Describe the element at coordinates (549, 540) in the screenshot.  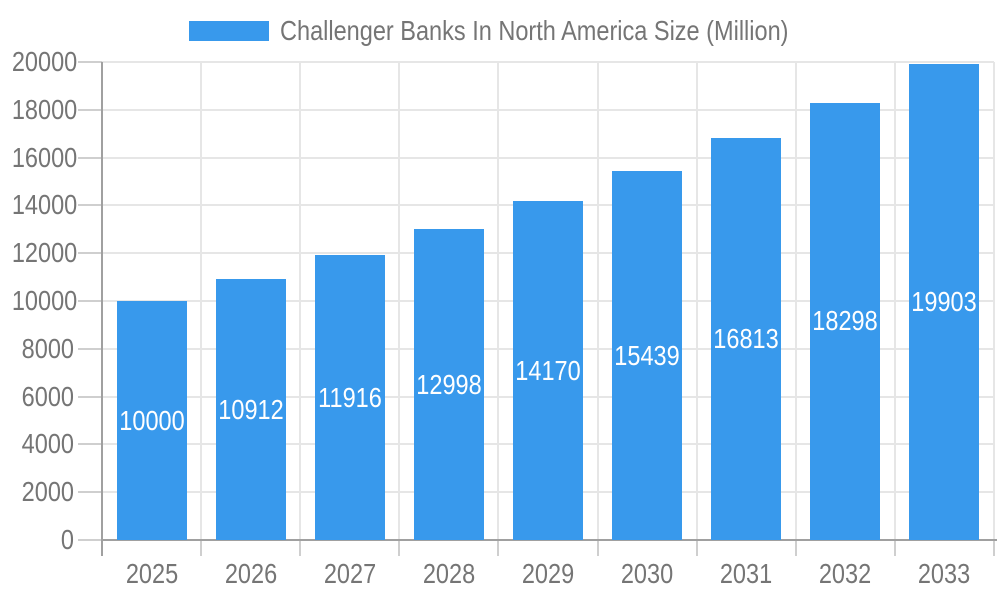
I see `x-axis-line` at that location.